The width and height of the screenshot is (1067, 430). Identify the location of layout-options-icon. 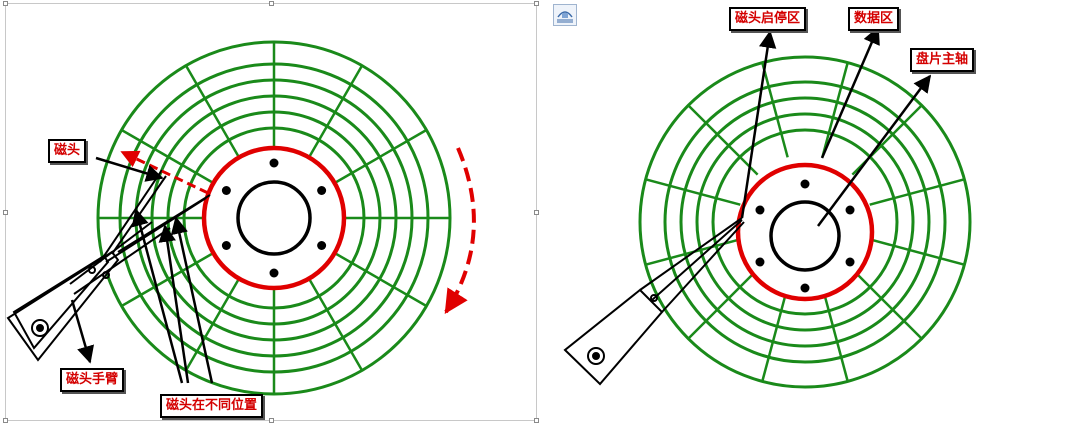
(565, 15).